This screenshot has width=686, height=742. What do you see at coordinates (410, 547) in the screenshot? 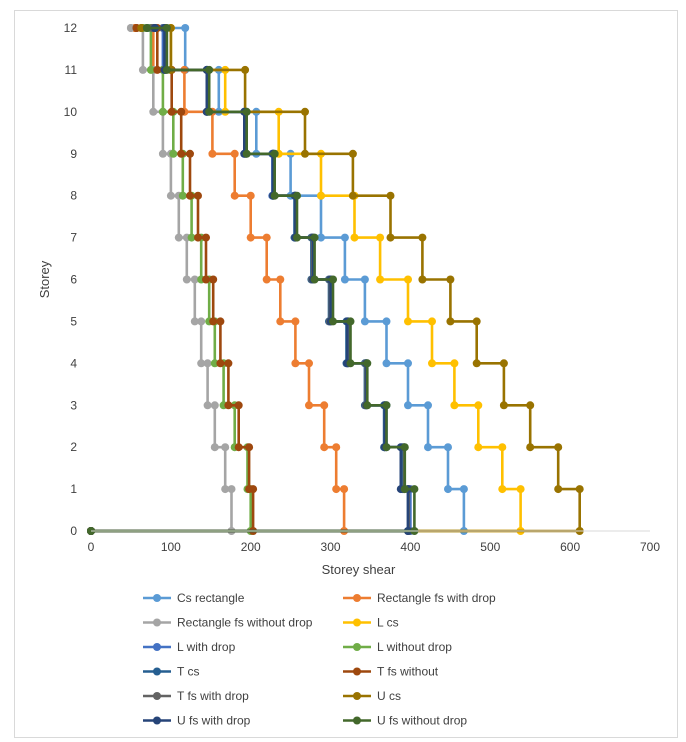
I see `x-tick-label: 400` at bounding box center [410, 547].